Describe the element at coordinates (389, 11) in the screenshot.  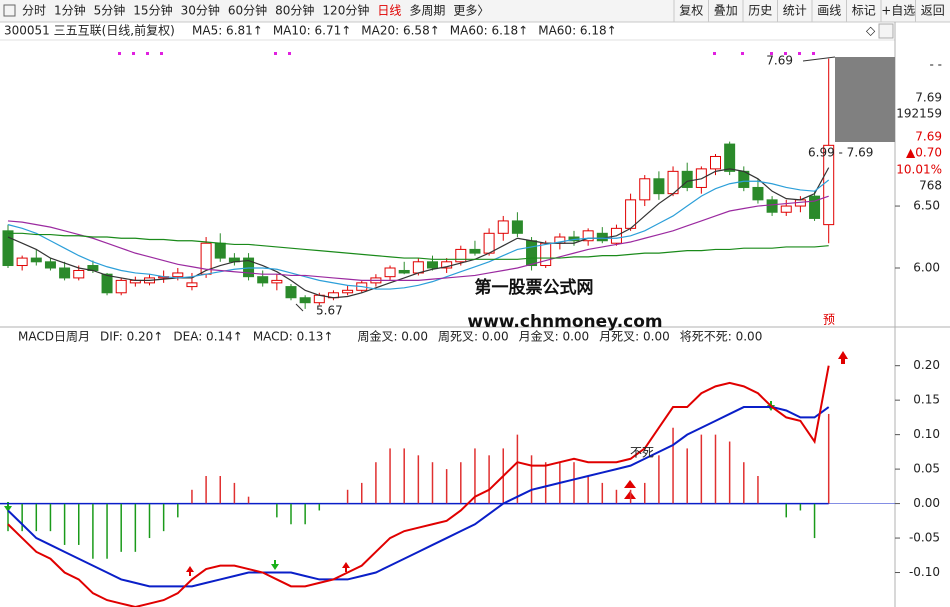
I see `period-tab: 日线` at that location.